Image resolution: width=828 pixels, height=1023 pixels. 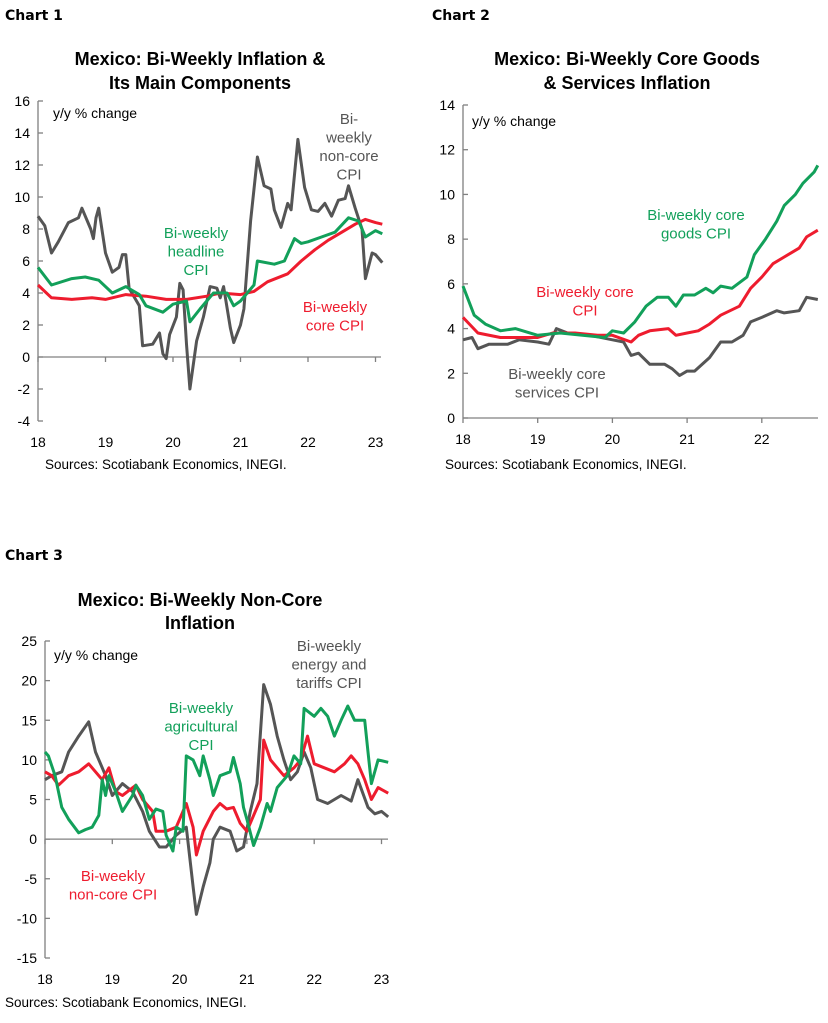 I want to click on chart-title-line-1: Mexico: Bi-Weekly Non-Core, so click(x=200, y=600).